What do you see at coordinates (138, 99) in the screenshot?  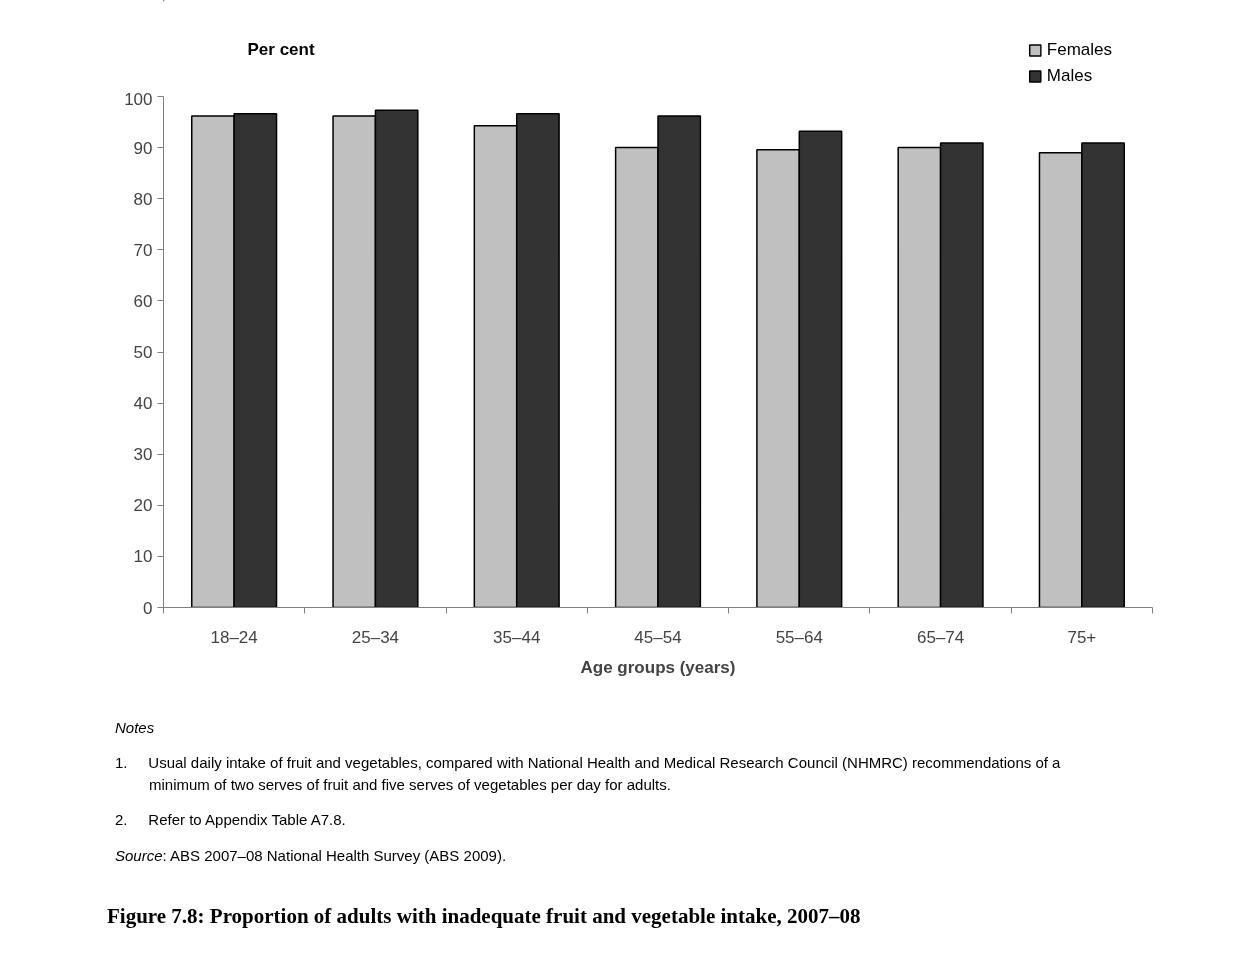 I see `y-tick-label: 100` at bounding box center [138, 99].